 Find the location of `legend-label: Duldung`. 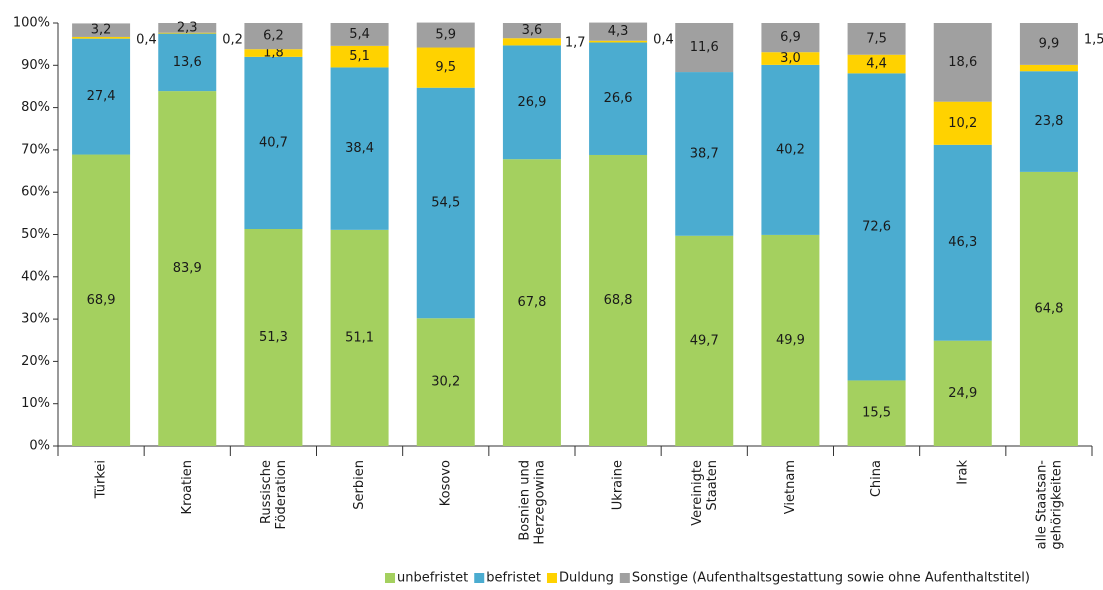

legend-label: Duldung is located at coordinates (586, 578).